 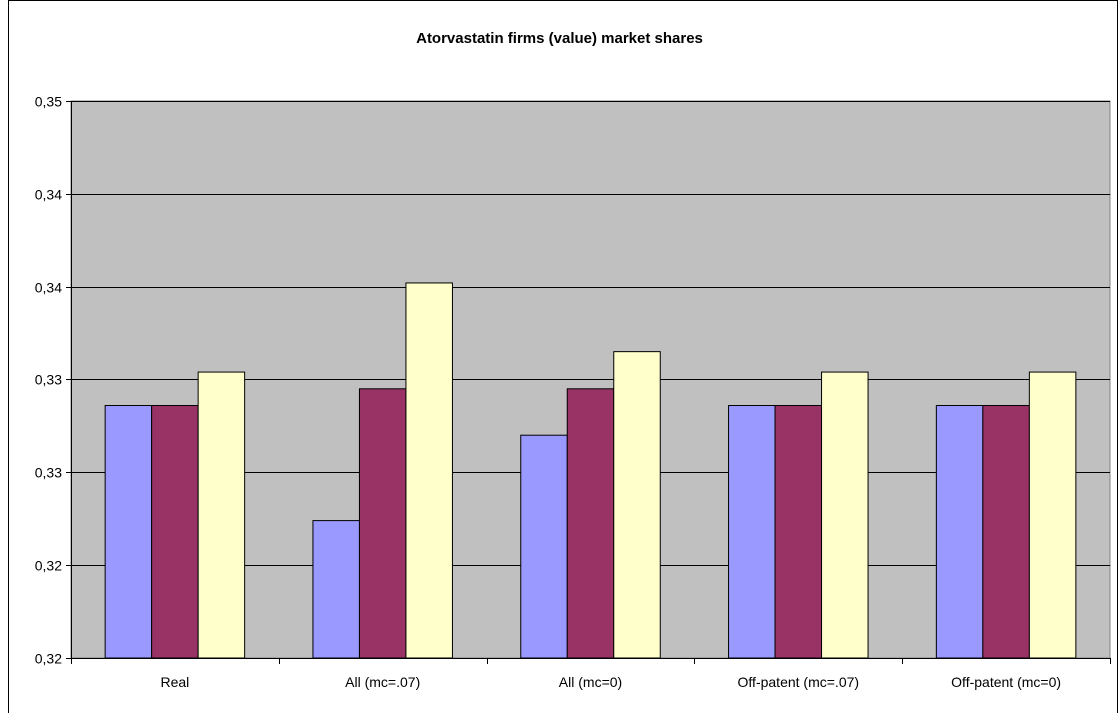 What do you see at coordinates (175, 682) in the screenshot?
I see `x-tick-label: Real` at bounding box center [175, 682].